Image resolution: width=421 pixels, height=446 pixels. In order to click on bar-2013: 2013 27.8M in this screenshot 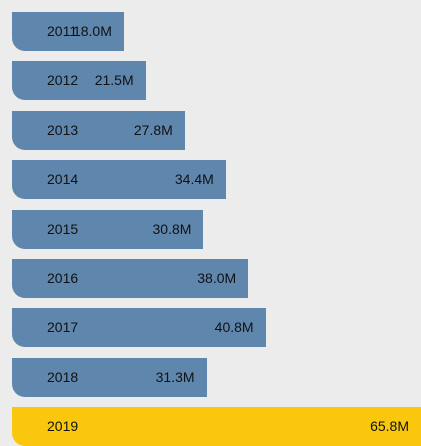, I will do `click(98, 130)`.